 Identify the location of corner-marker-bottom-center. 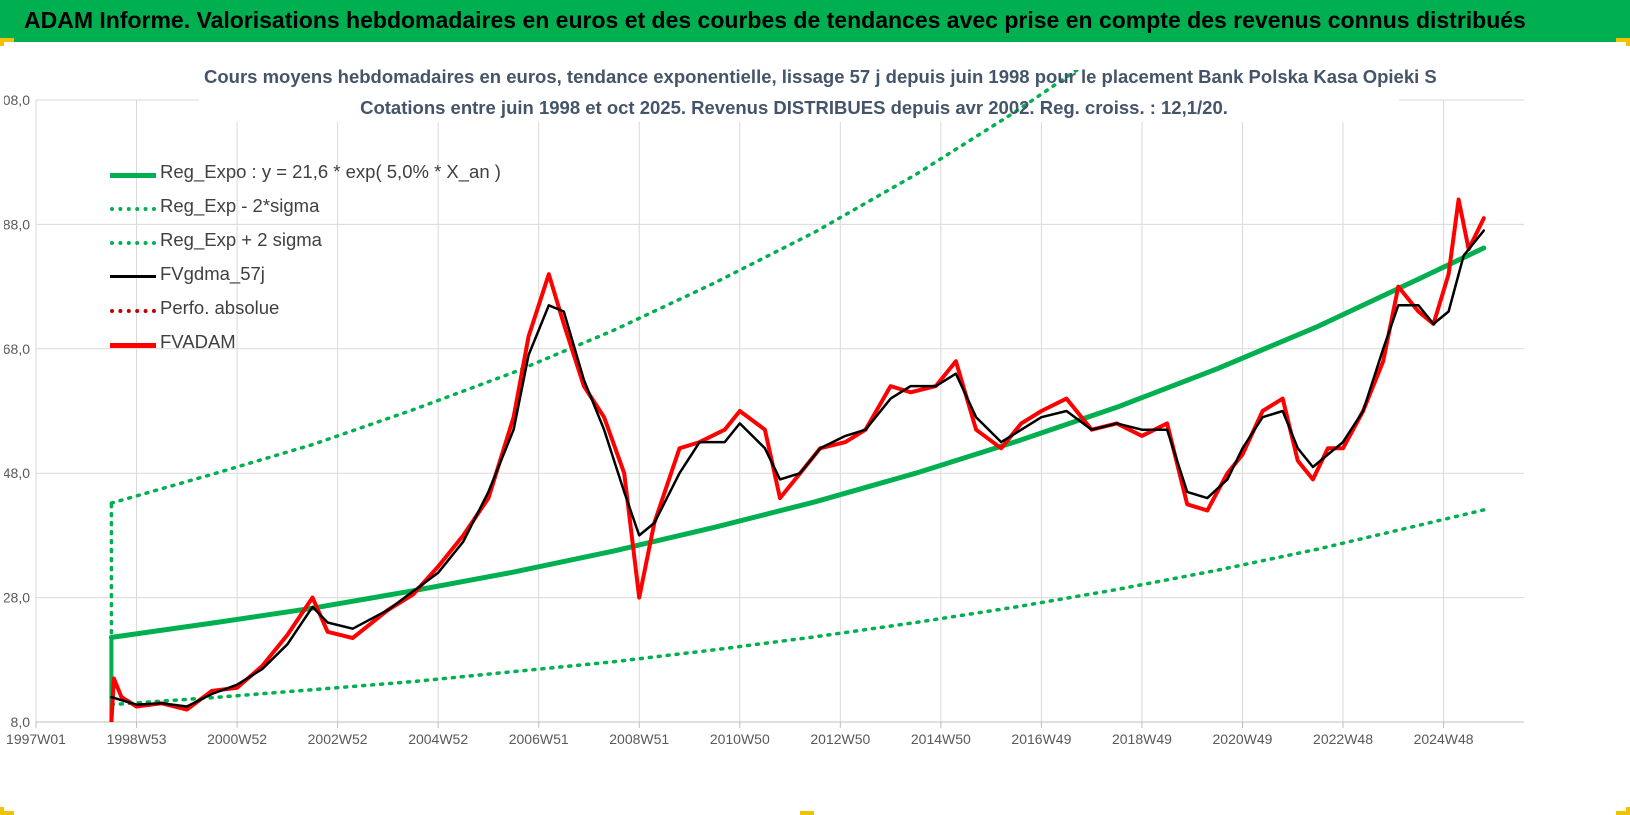
(807, 811).